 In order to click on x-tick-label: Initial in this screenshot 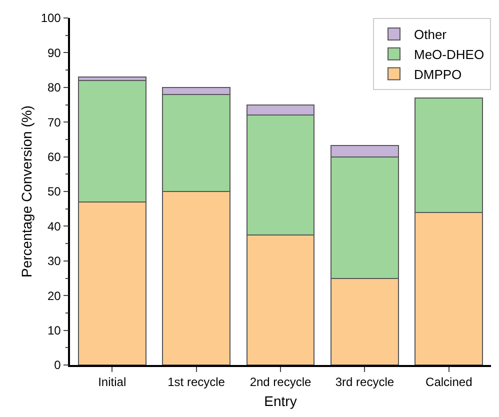, I will do `click(112, 382)`.